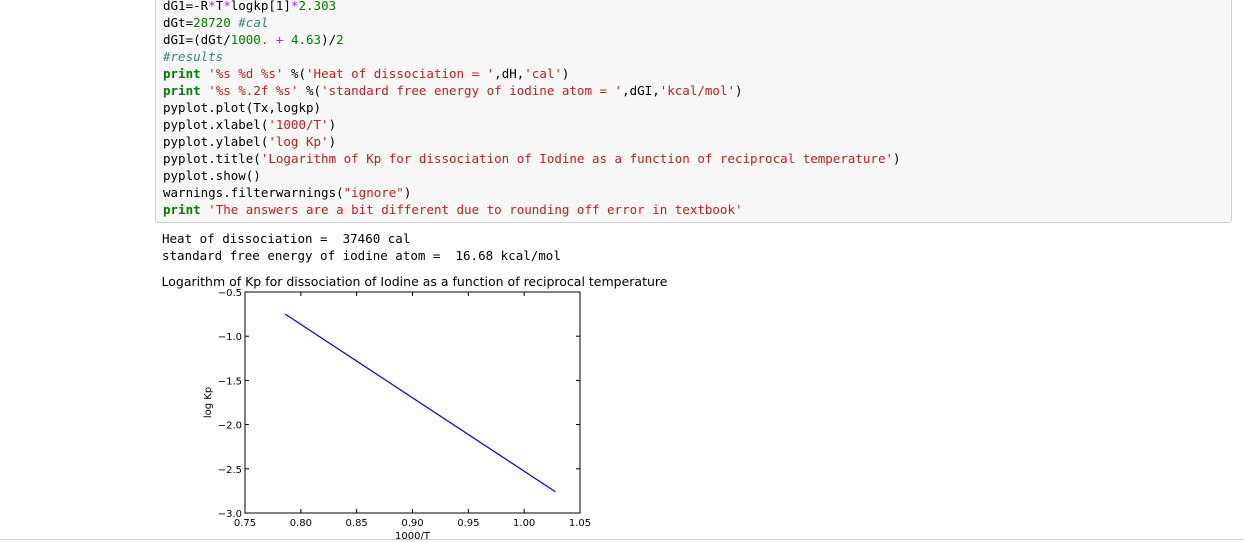 This screenshot has width=1244, height=542. Describe the element at coordinates (543, 73) in the screenshot. I see `code-token: 'cal'` at that location.